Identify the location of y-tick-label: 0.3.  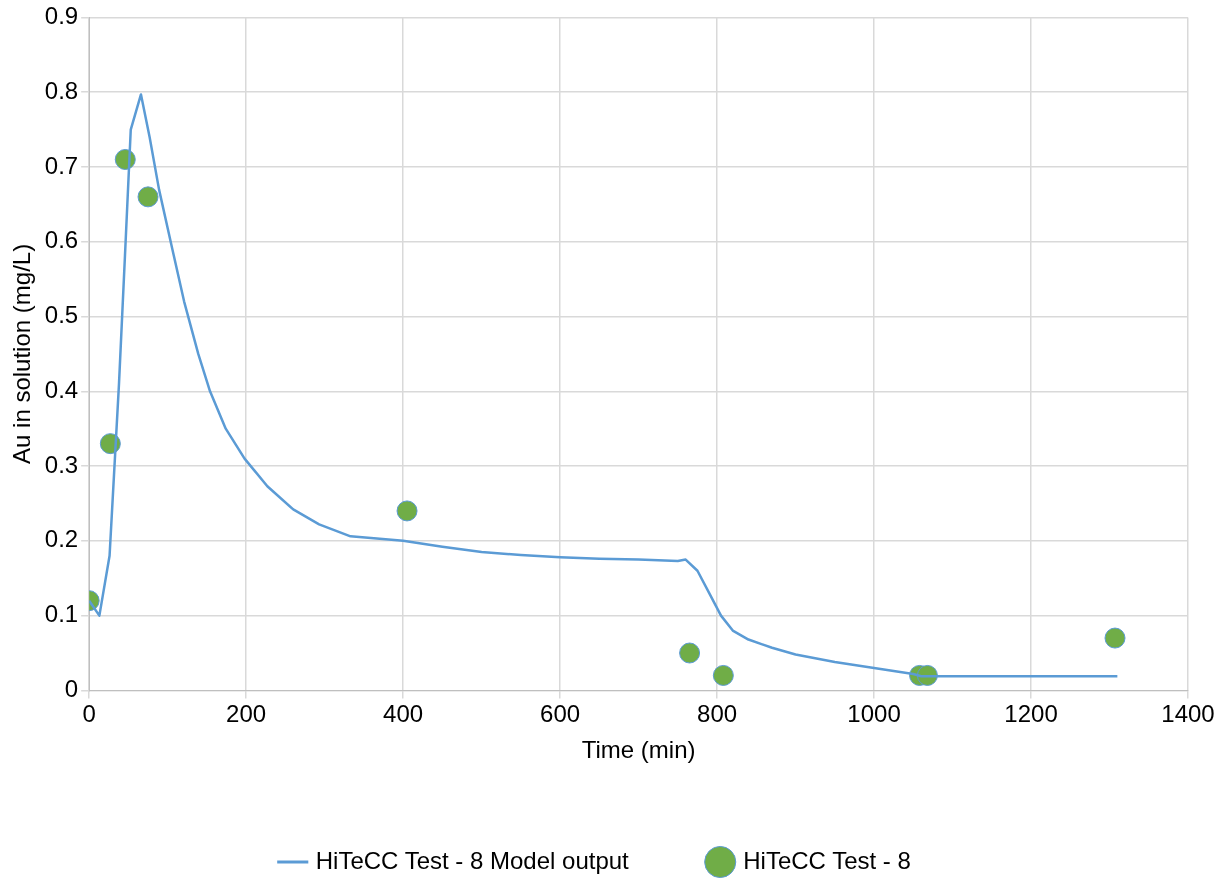
(61, 464).